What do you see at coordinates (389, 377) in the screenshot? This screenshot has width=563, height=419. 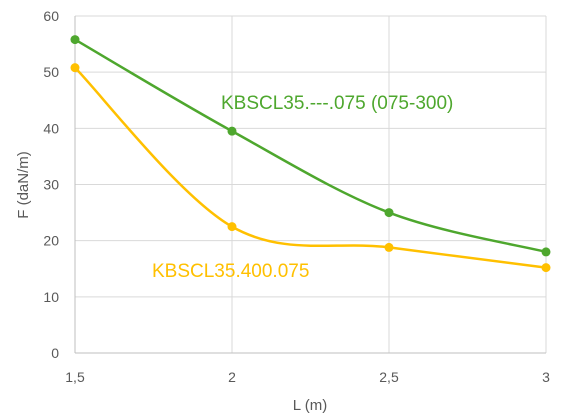 I see `x-tick-label: 2,5` at bounding box center [389, 377].